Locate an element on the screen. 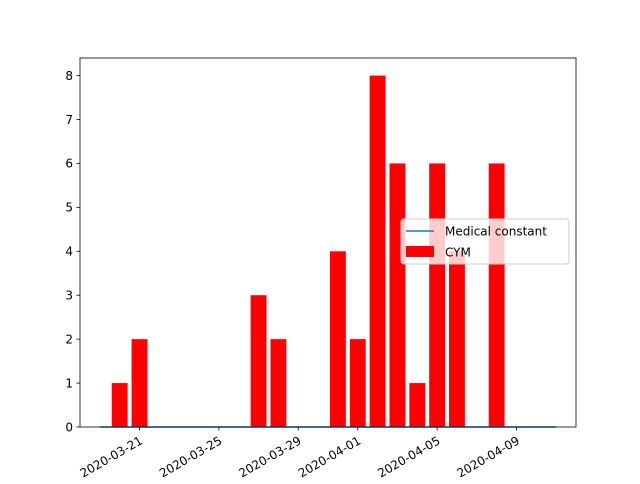 This screenshot has height=484, width=640. legend-box is located at coordinates (485, 241).